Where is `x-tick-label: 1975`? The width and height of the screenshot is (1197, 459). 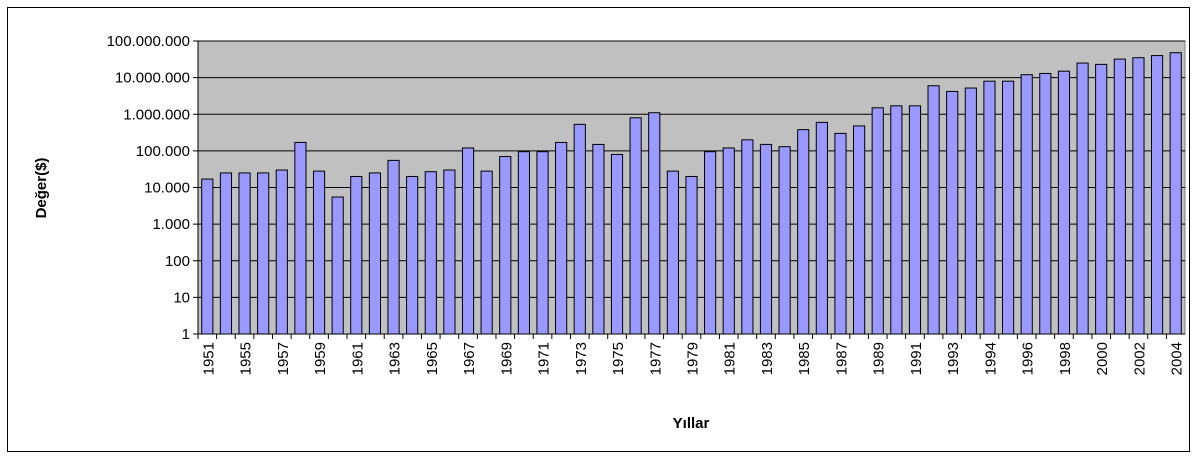 x-tick-label: 1975 is located at coordinates (618, 358).